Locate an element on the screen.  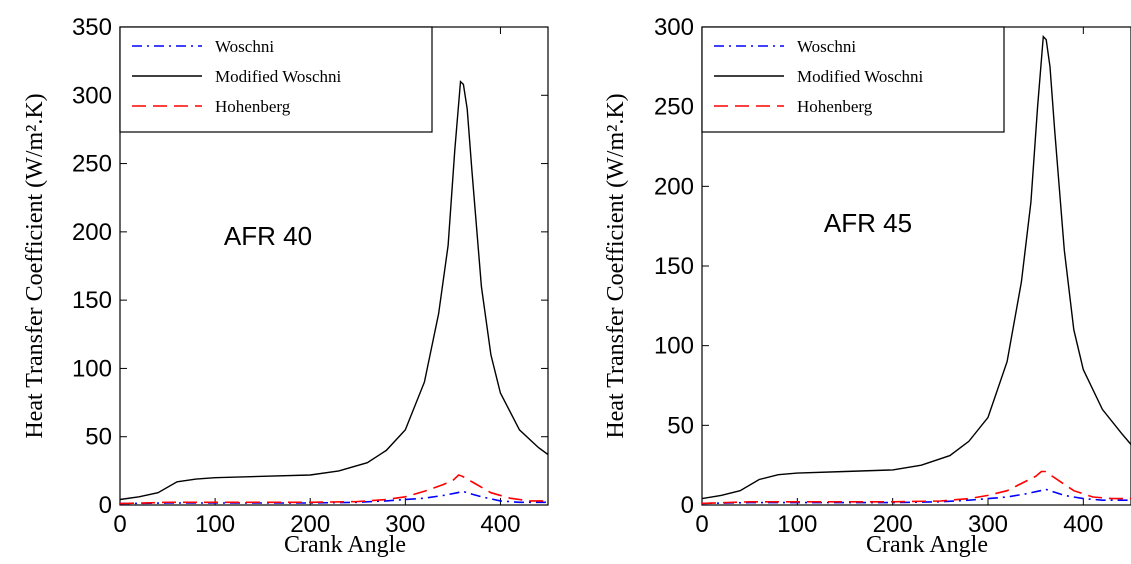
chart-annotation: AFR 45 is located at coordinates (868, 223).